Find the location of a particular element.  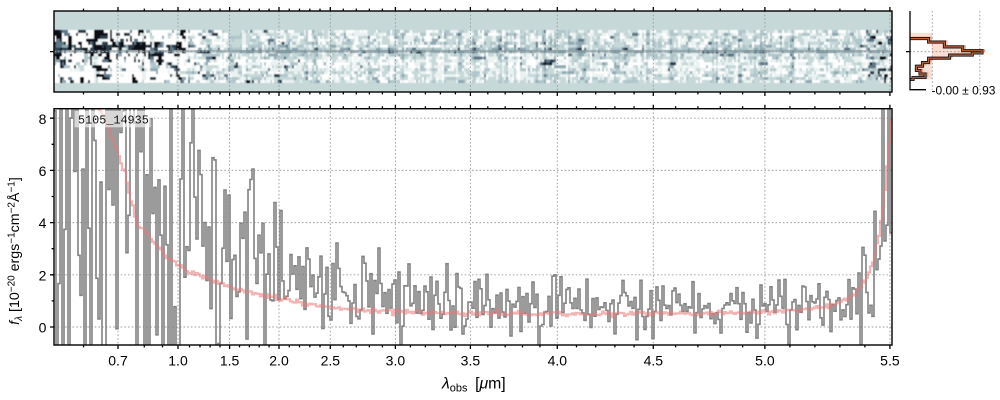

svg-text: 3.0 is located at coordinates (396, 361).